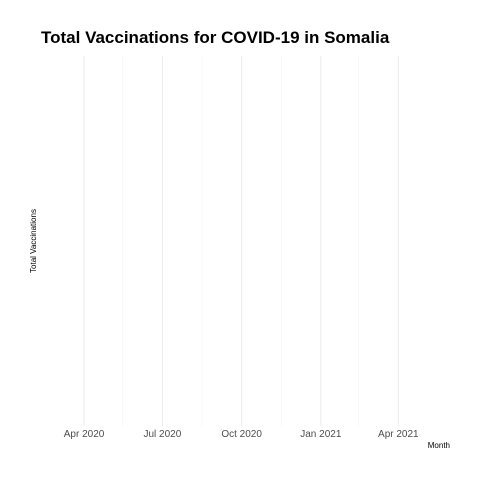 This screenshot has width=480, height=480. I want to click on x-axis-label: Month, so click(439, 445).